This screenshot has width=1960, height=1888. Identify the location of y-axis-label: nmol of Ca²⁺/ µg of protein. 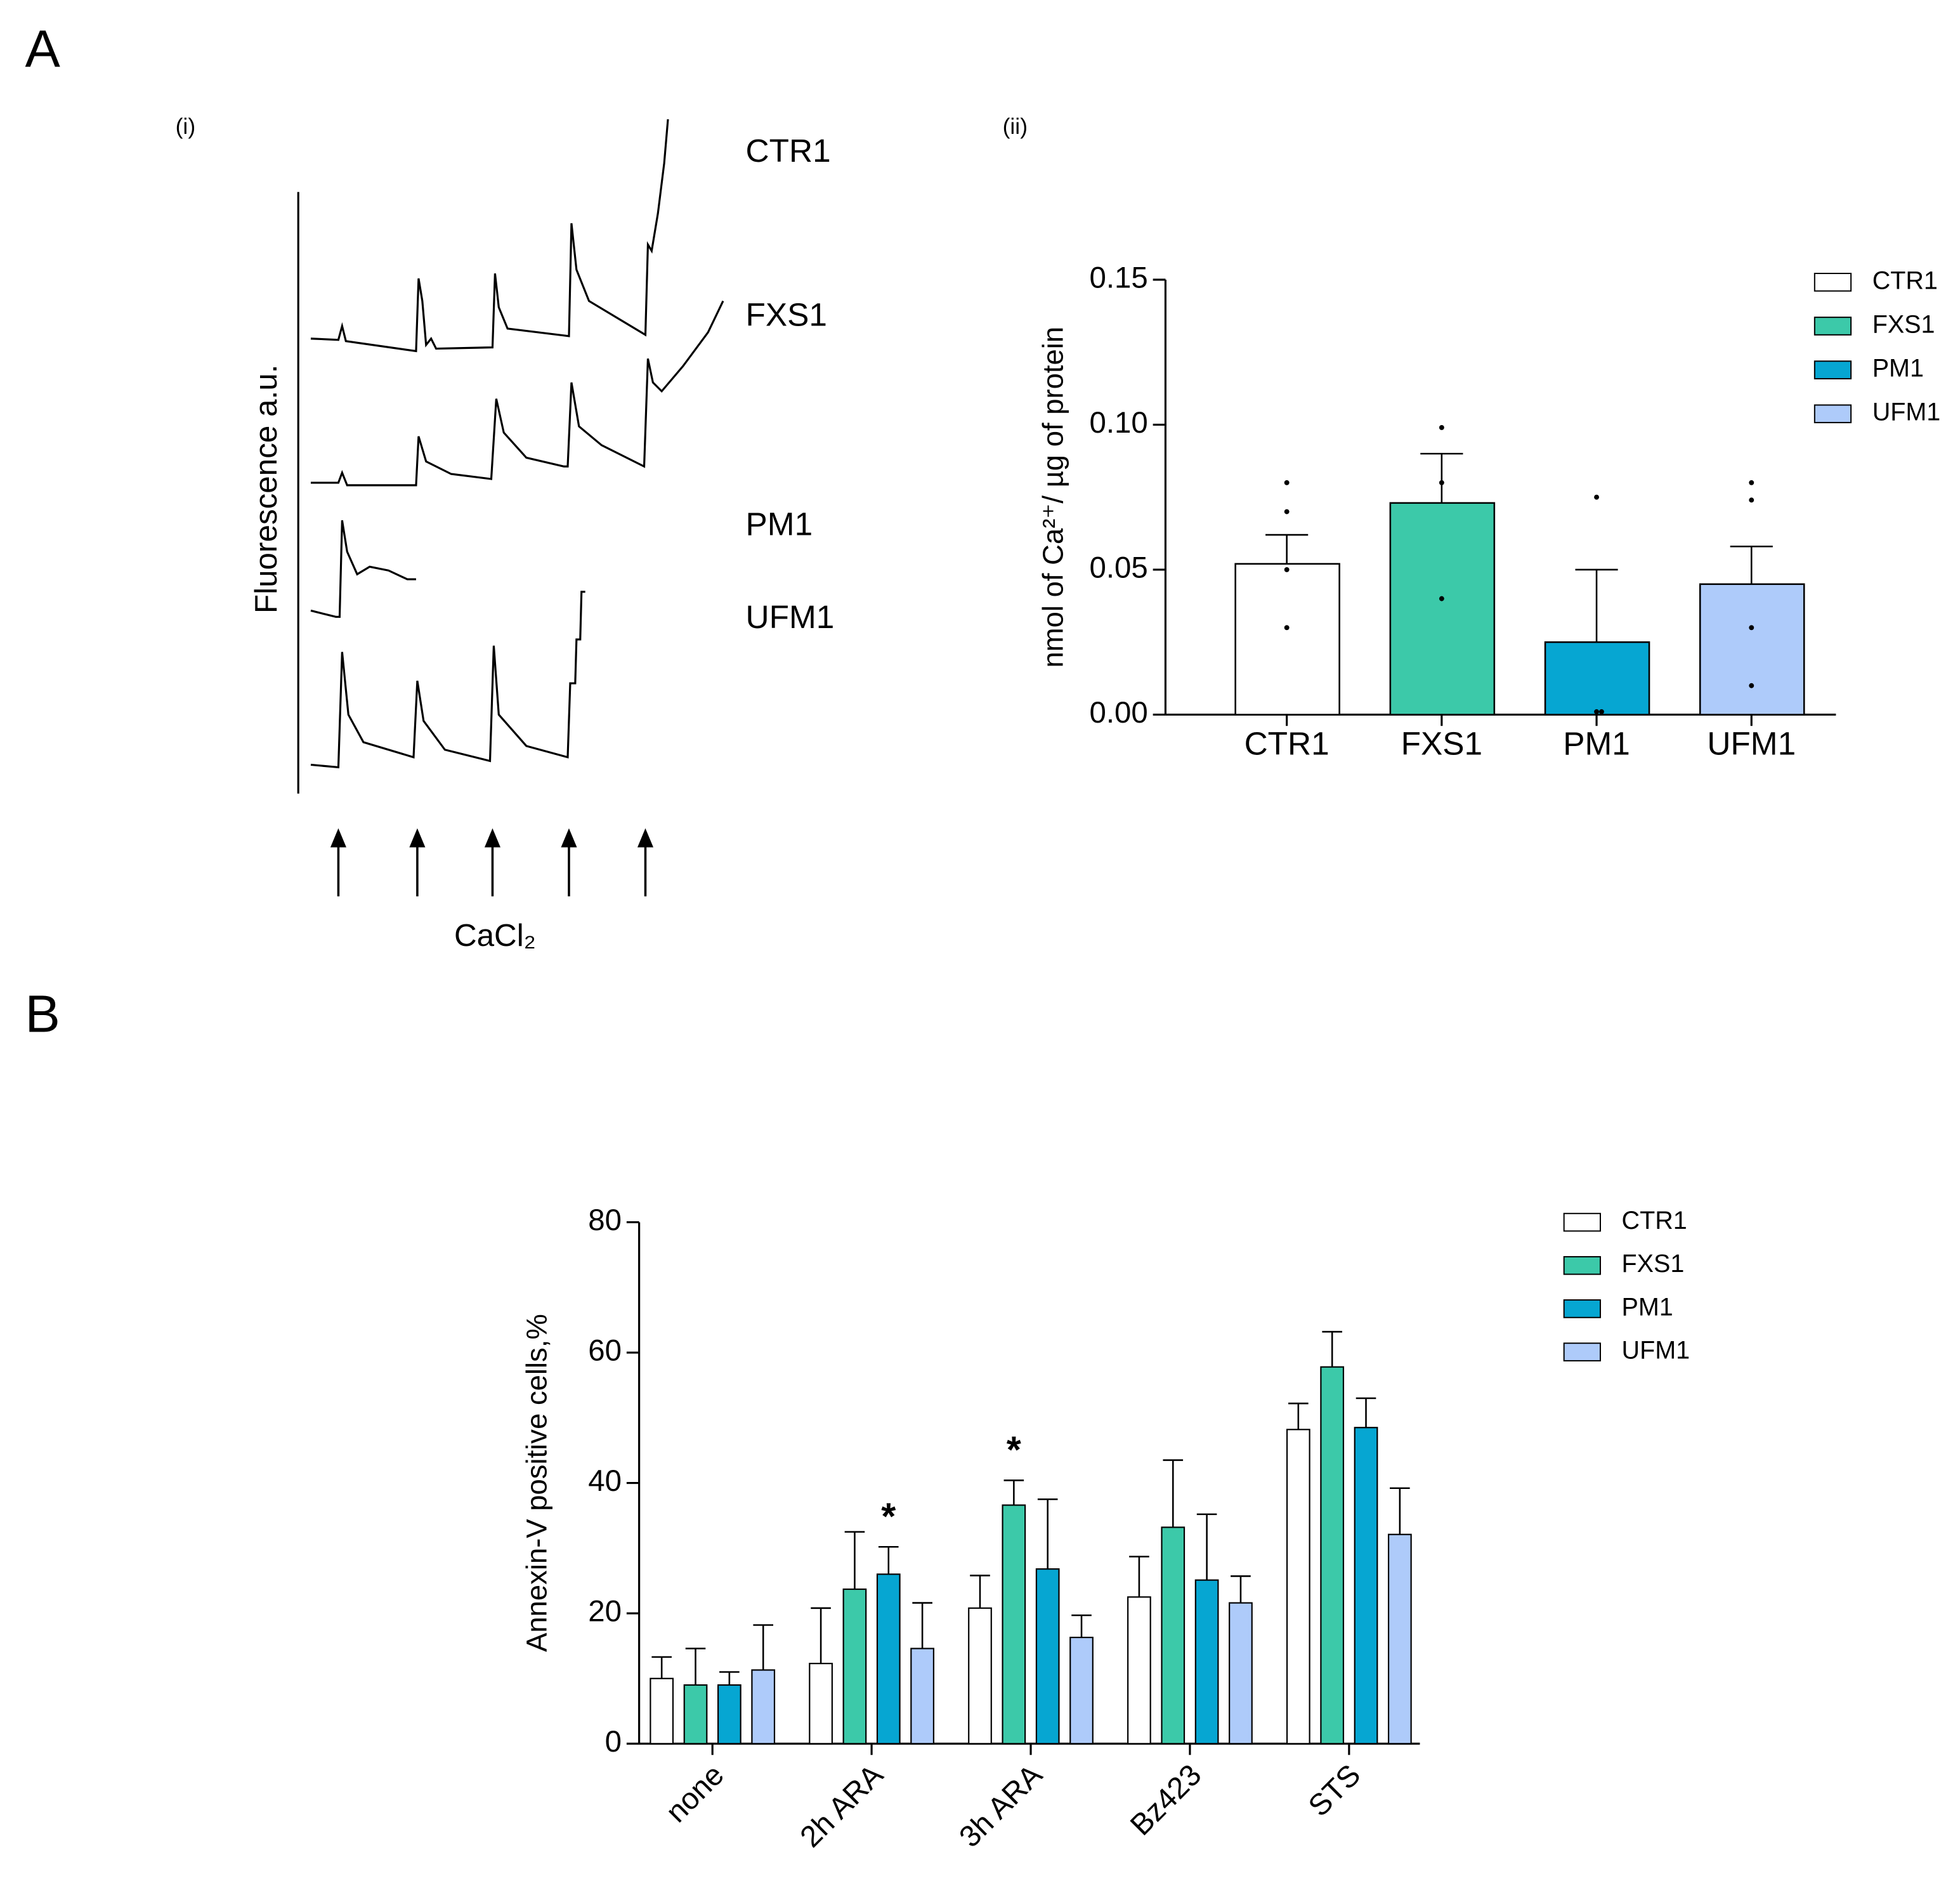
(1053, 498).